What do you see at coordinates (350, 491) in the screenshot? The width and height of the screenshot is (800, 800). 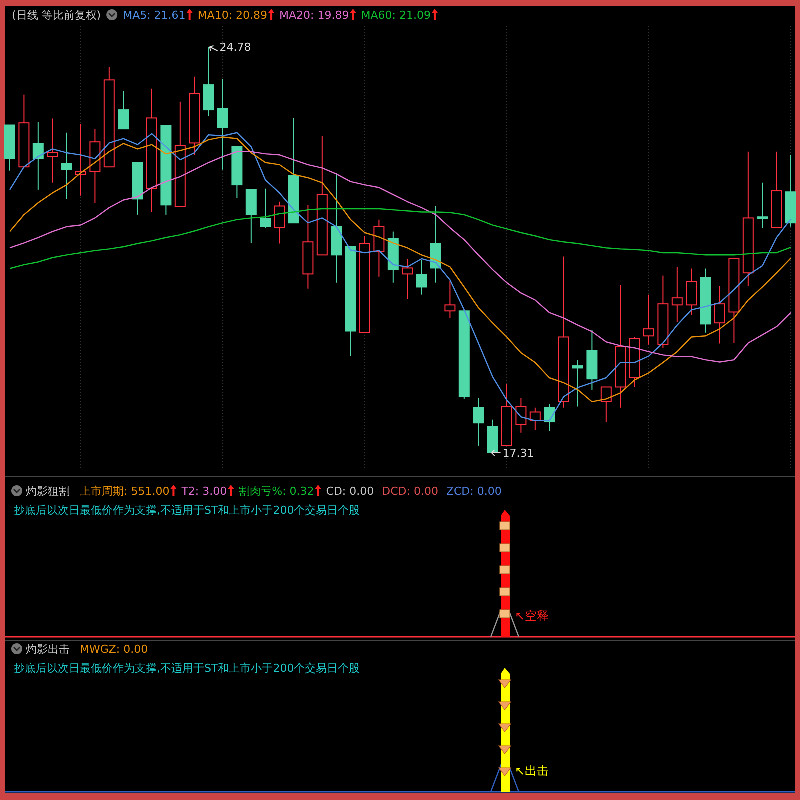 I see `text: CD: 0.00` at bounding box center [350, 491].